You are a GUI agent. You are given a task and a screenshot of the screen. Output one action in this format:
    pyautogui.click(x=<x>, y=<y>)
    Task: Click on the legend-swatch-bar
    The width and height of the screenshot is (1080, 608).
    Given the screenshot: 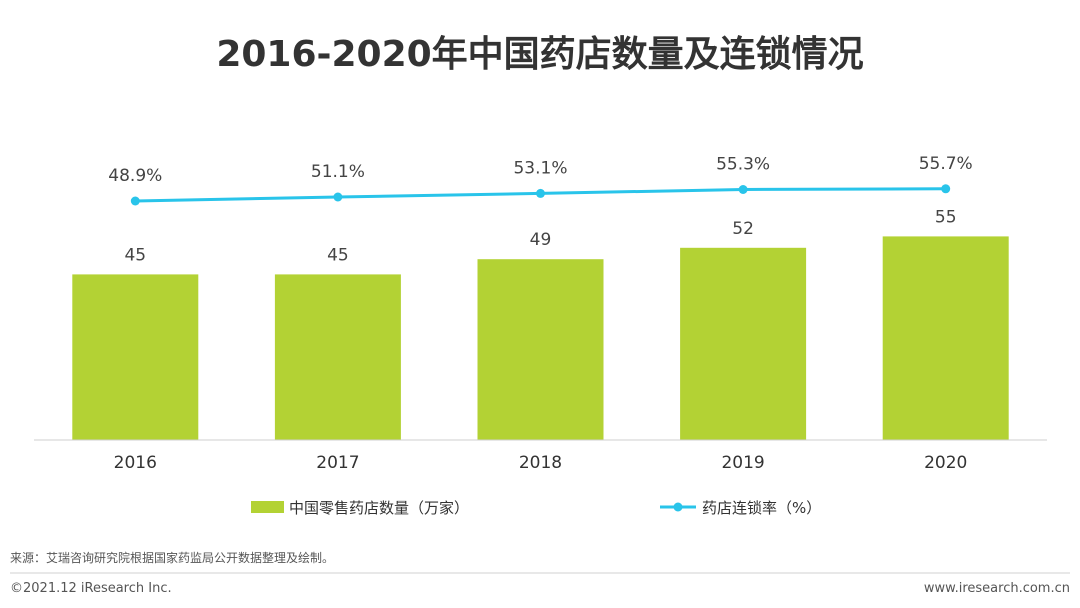 What is the action you would take?
    pyautogui.click(x=267, y=507)
    